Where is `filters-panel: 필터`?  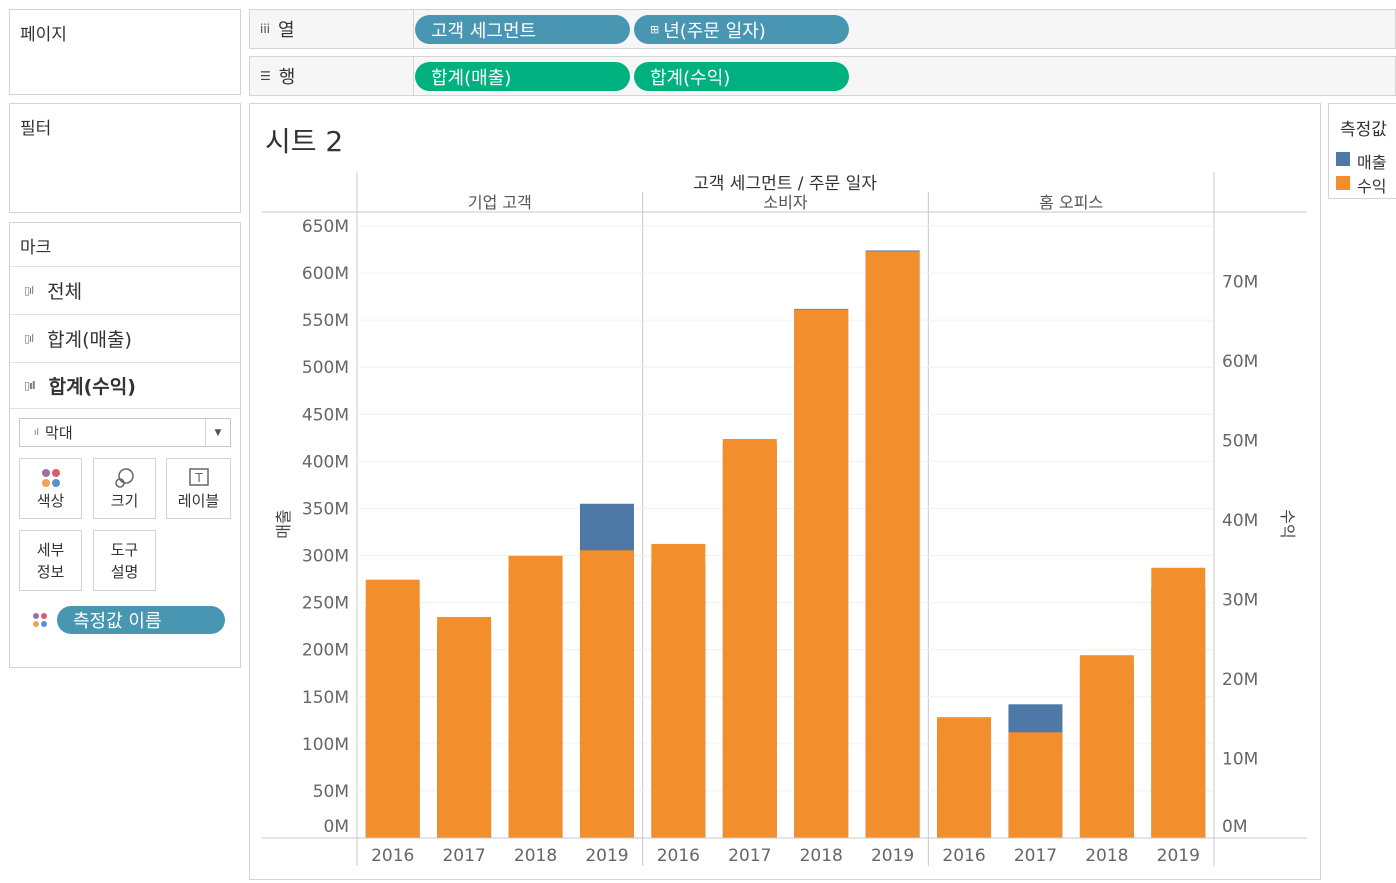
filters-panel: 필터 is located at coordinates (125, 158).